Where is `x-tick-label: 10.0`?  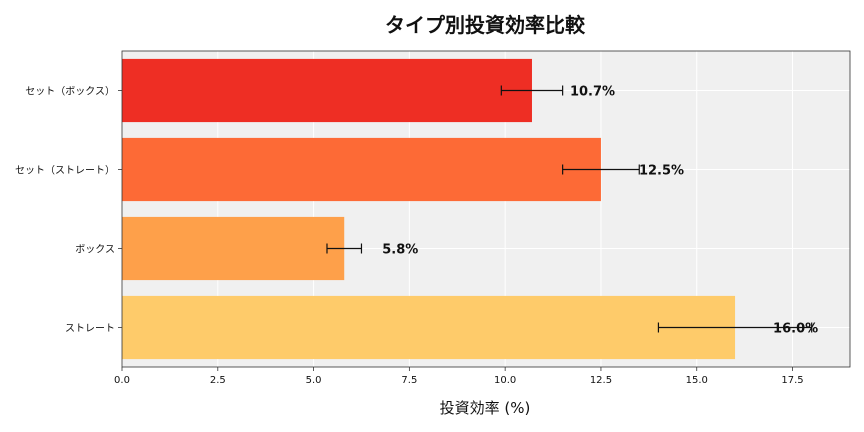
x-tick-label: 10.0 is located at coordinates (505, 380).